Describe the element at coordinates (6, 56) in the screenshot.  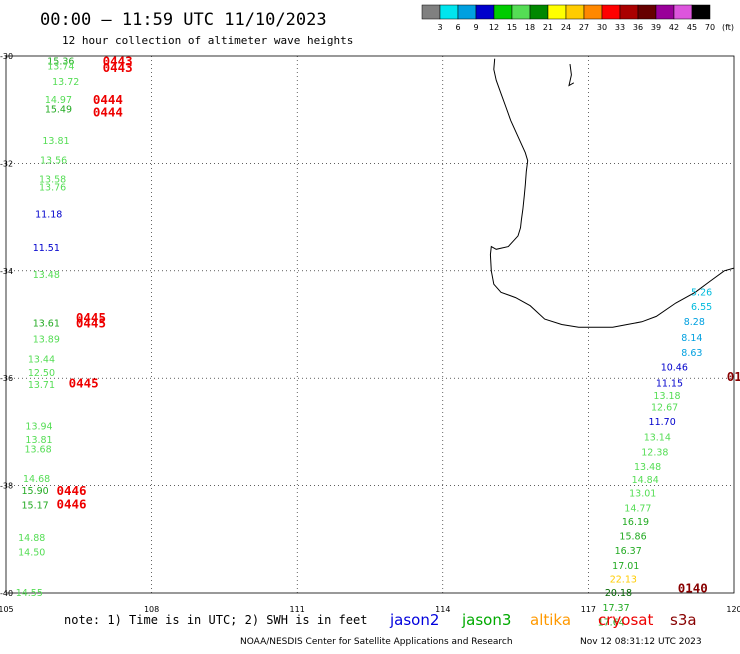
I see `latitude-tick: -30` at that location.